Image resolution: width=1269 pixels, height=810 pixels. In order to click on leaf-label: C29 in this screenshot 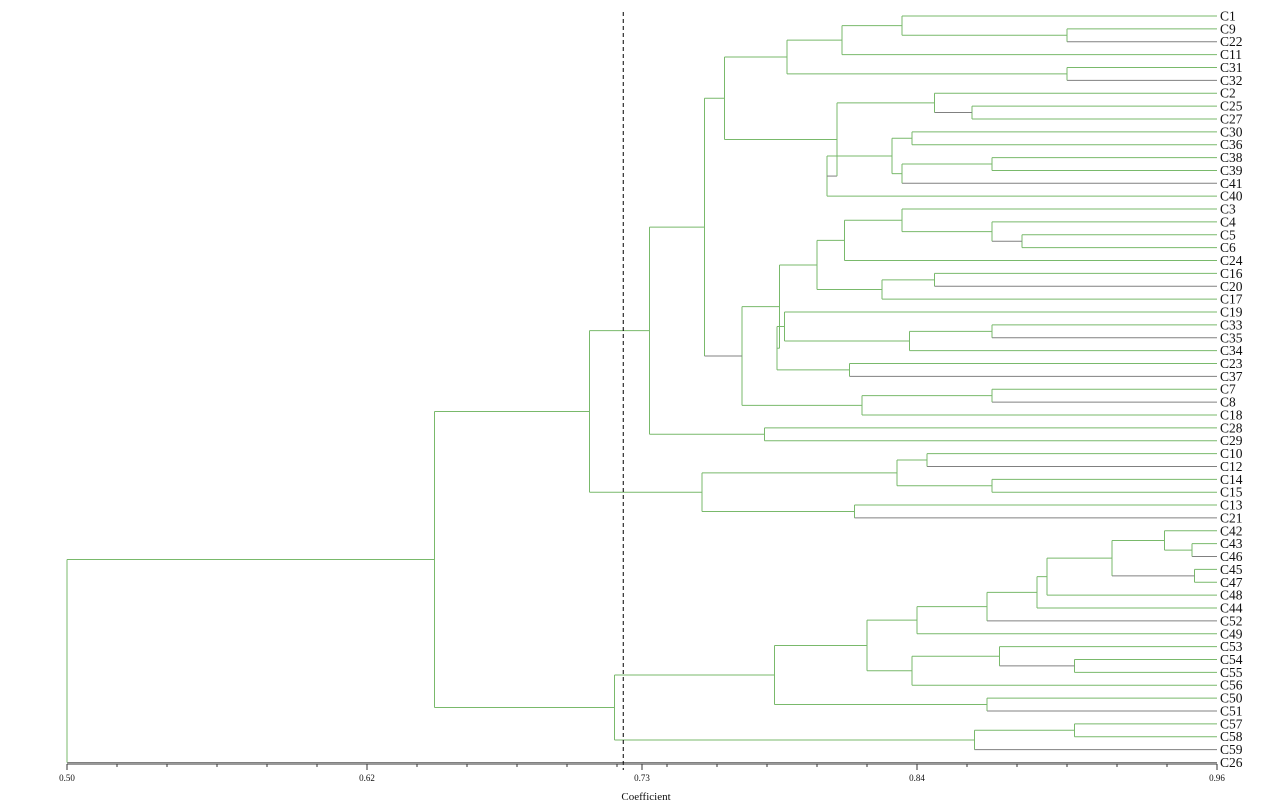, I will do `click(1231, 440)`.